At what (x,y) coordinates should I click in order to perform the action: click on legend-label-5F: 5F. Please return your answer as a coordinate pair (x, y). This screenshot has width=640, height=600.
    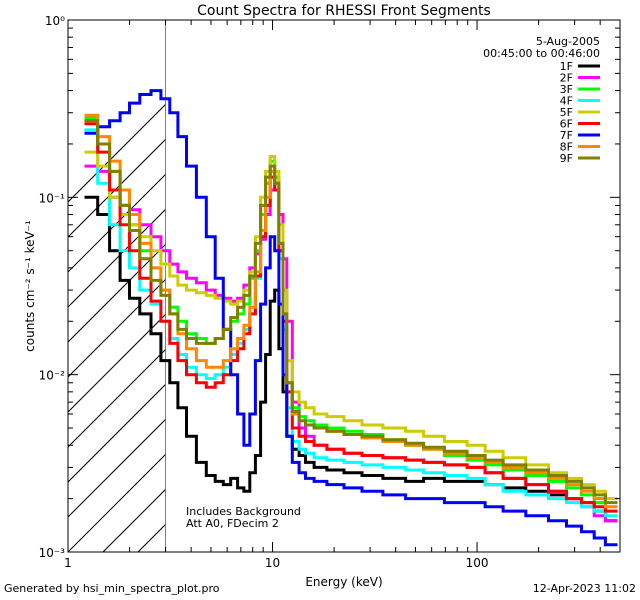
    Looking at the image, I should click on (566, 112).